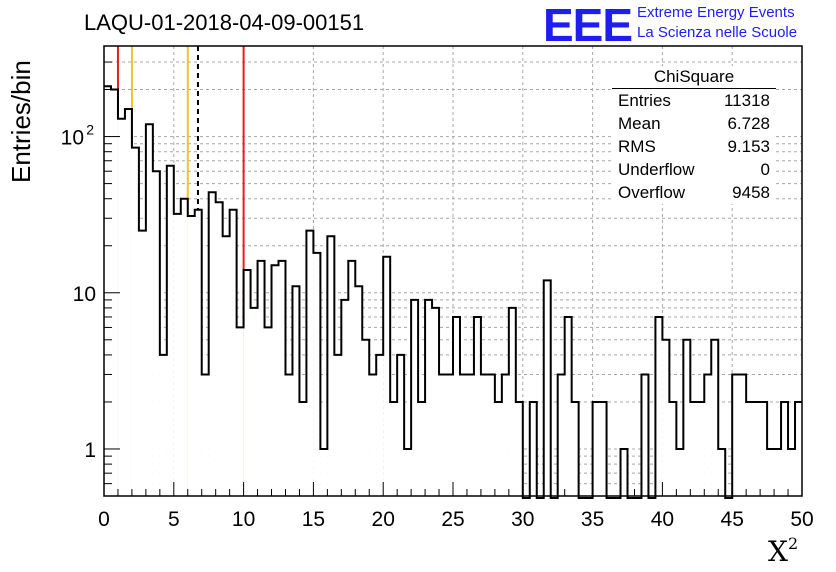 This screenshot has width=836, height=572. I want to click on x-axis-label-sup: 2, so click(793, 543).